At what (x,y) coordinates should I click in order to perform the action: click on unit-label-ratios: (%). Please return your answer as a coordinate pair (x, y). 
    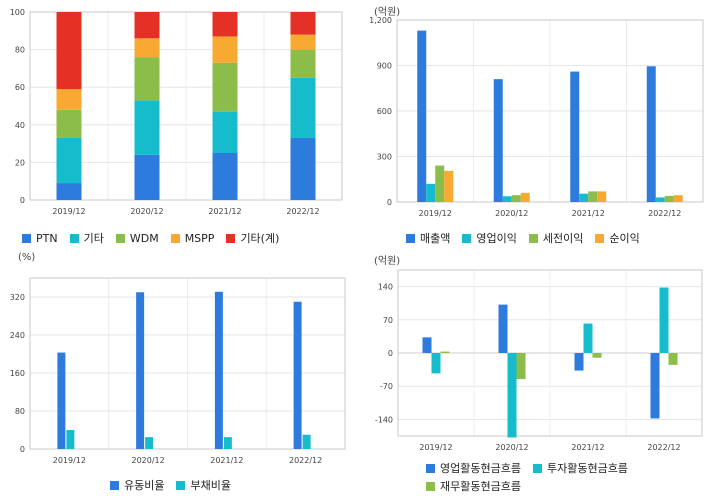
    Looking at the image, I should click on (27, 257).